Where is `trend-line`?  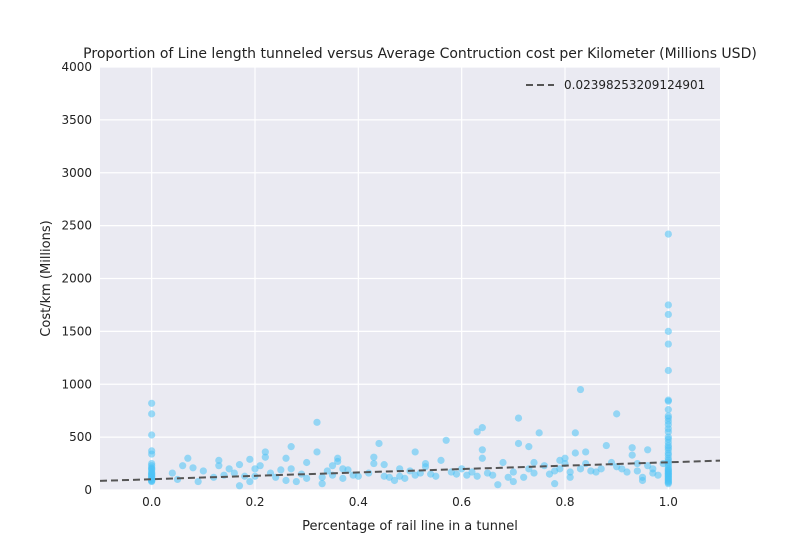
trend-line is located at coordinates (410, 470).